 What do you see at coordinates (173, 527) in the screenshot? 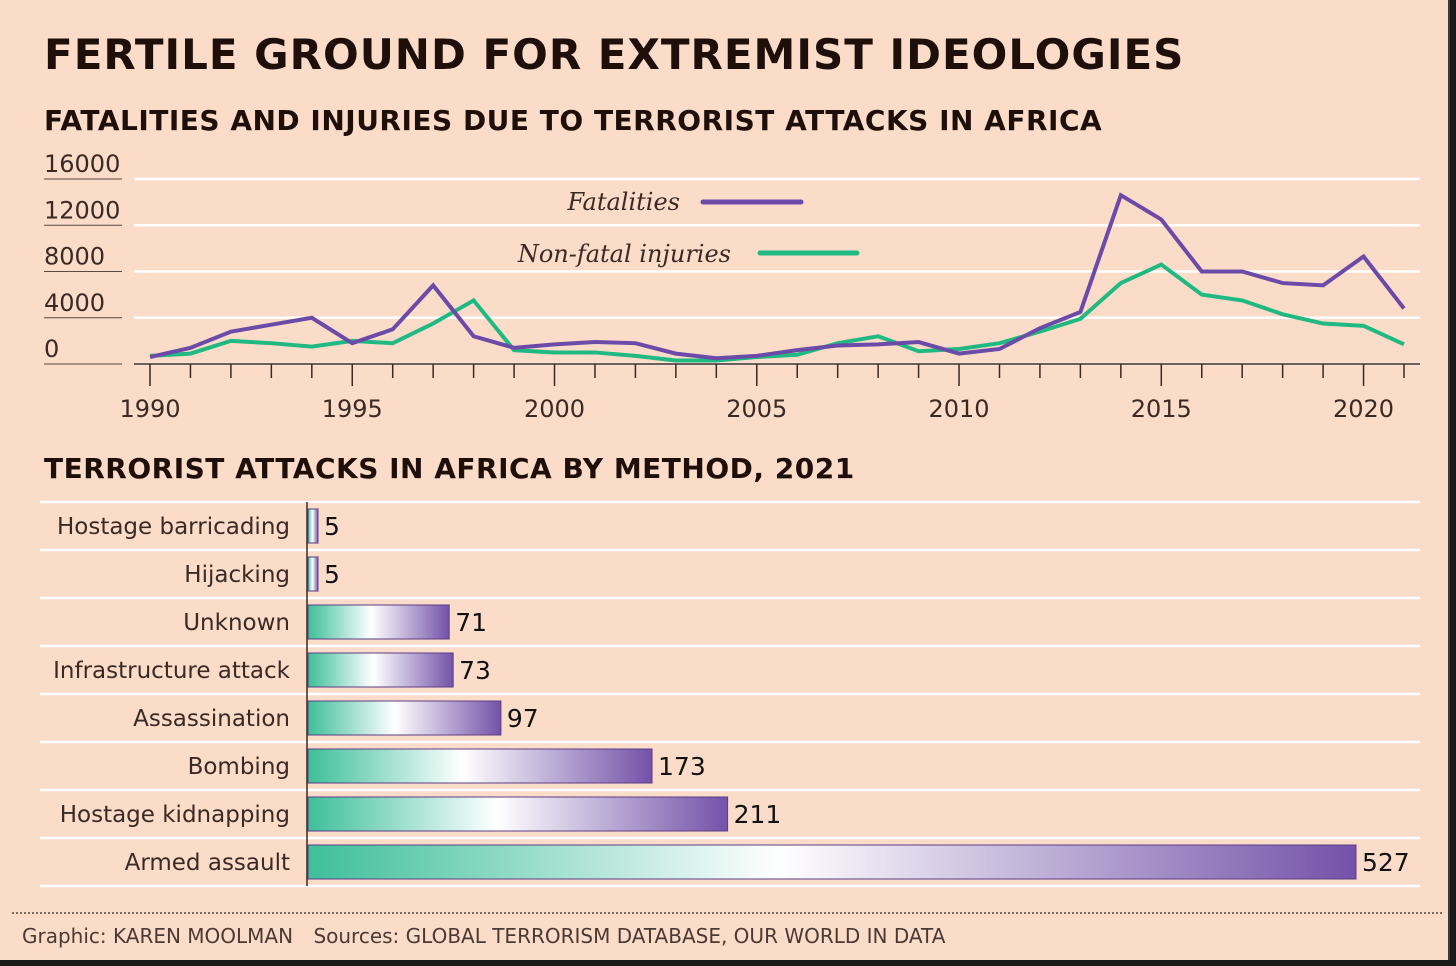
I see `bar-category-label: Hostage barricading` at bounding box center [173, 527].